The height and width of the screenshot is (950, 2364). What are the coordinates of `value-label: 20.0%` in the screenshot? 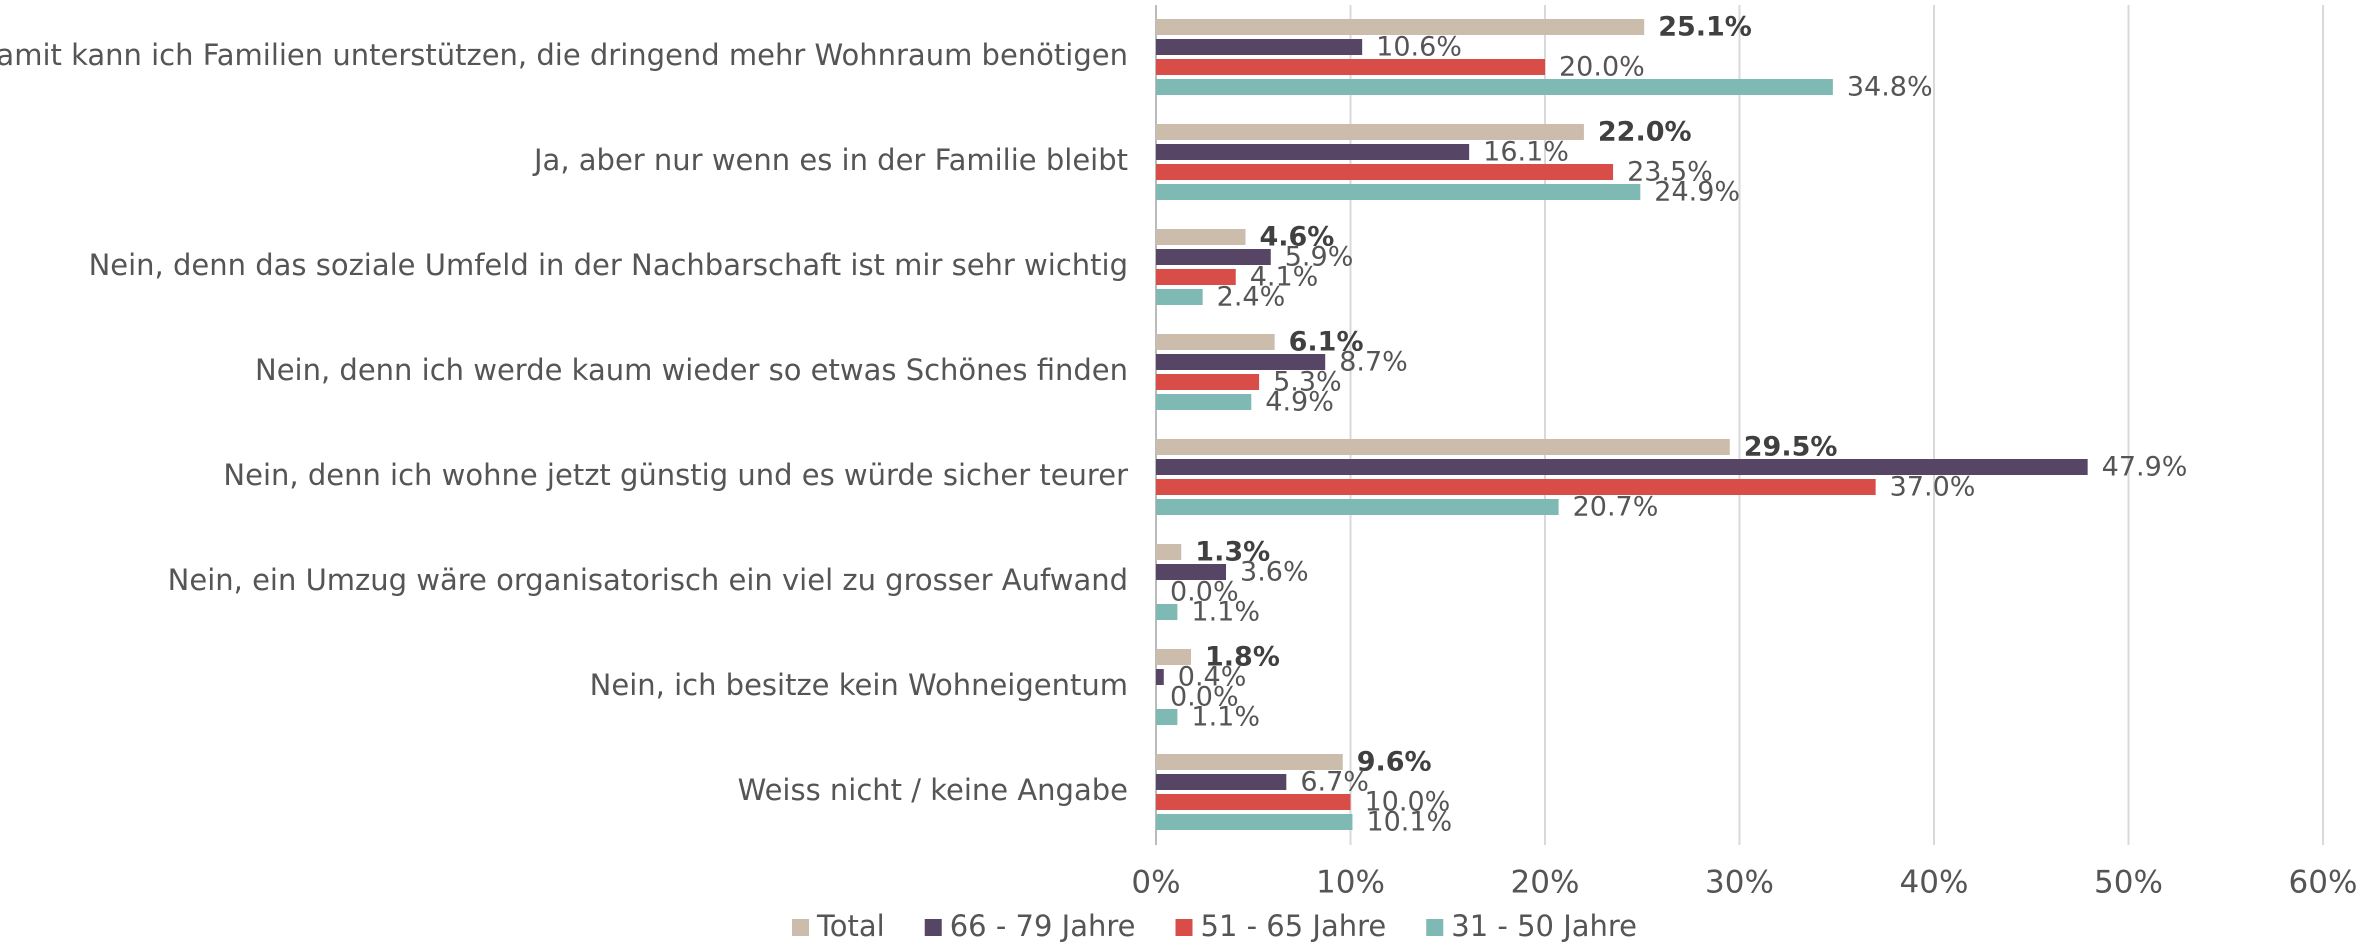 It's located at (1602, 67).